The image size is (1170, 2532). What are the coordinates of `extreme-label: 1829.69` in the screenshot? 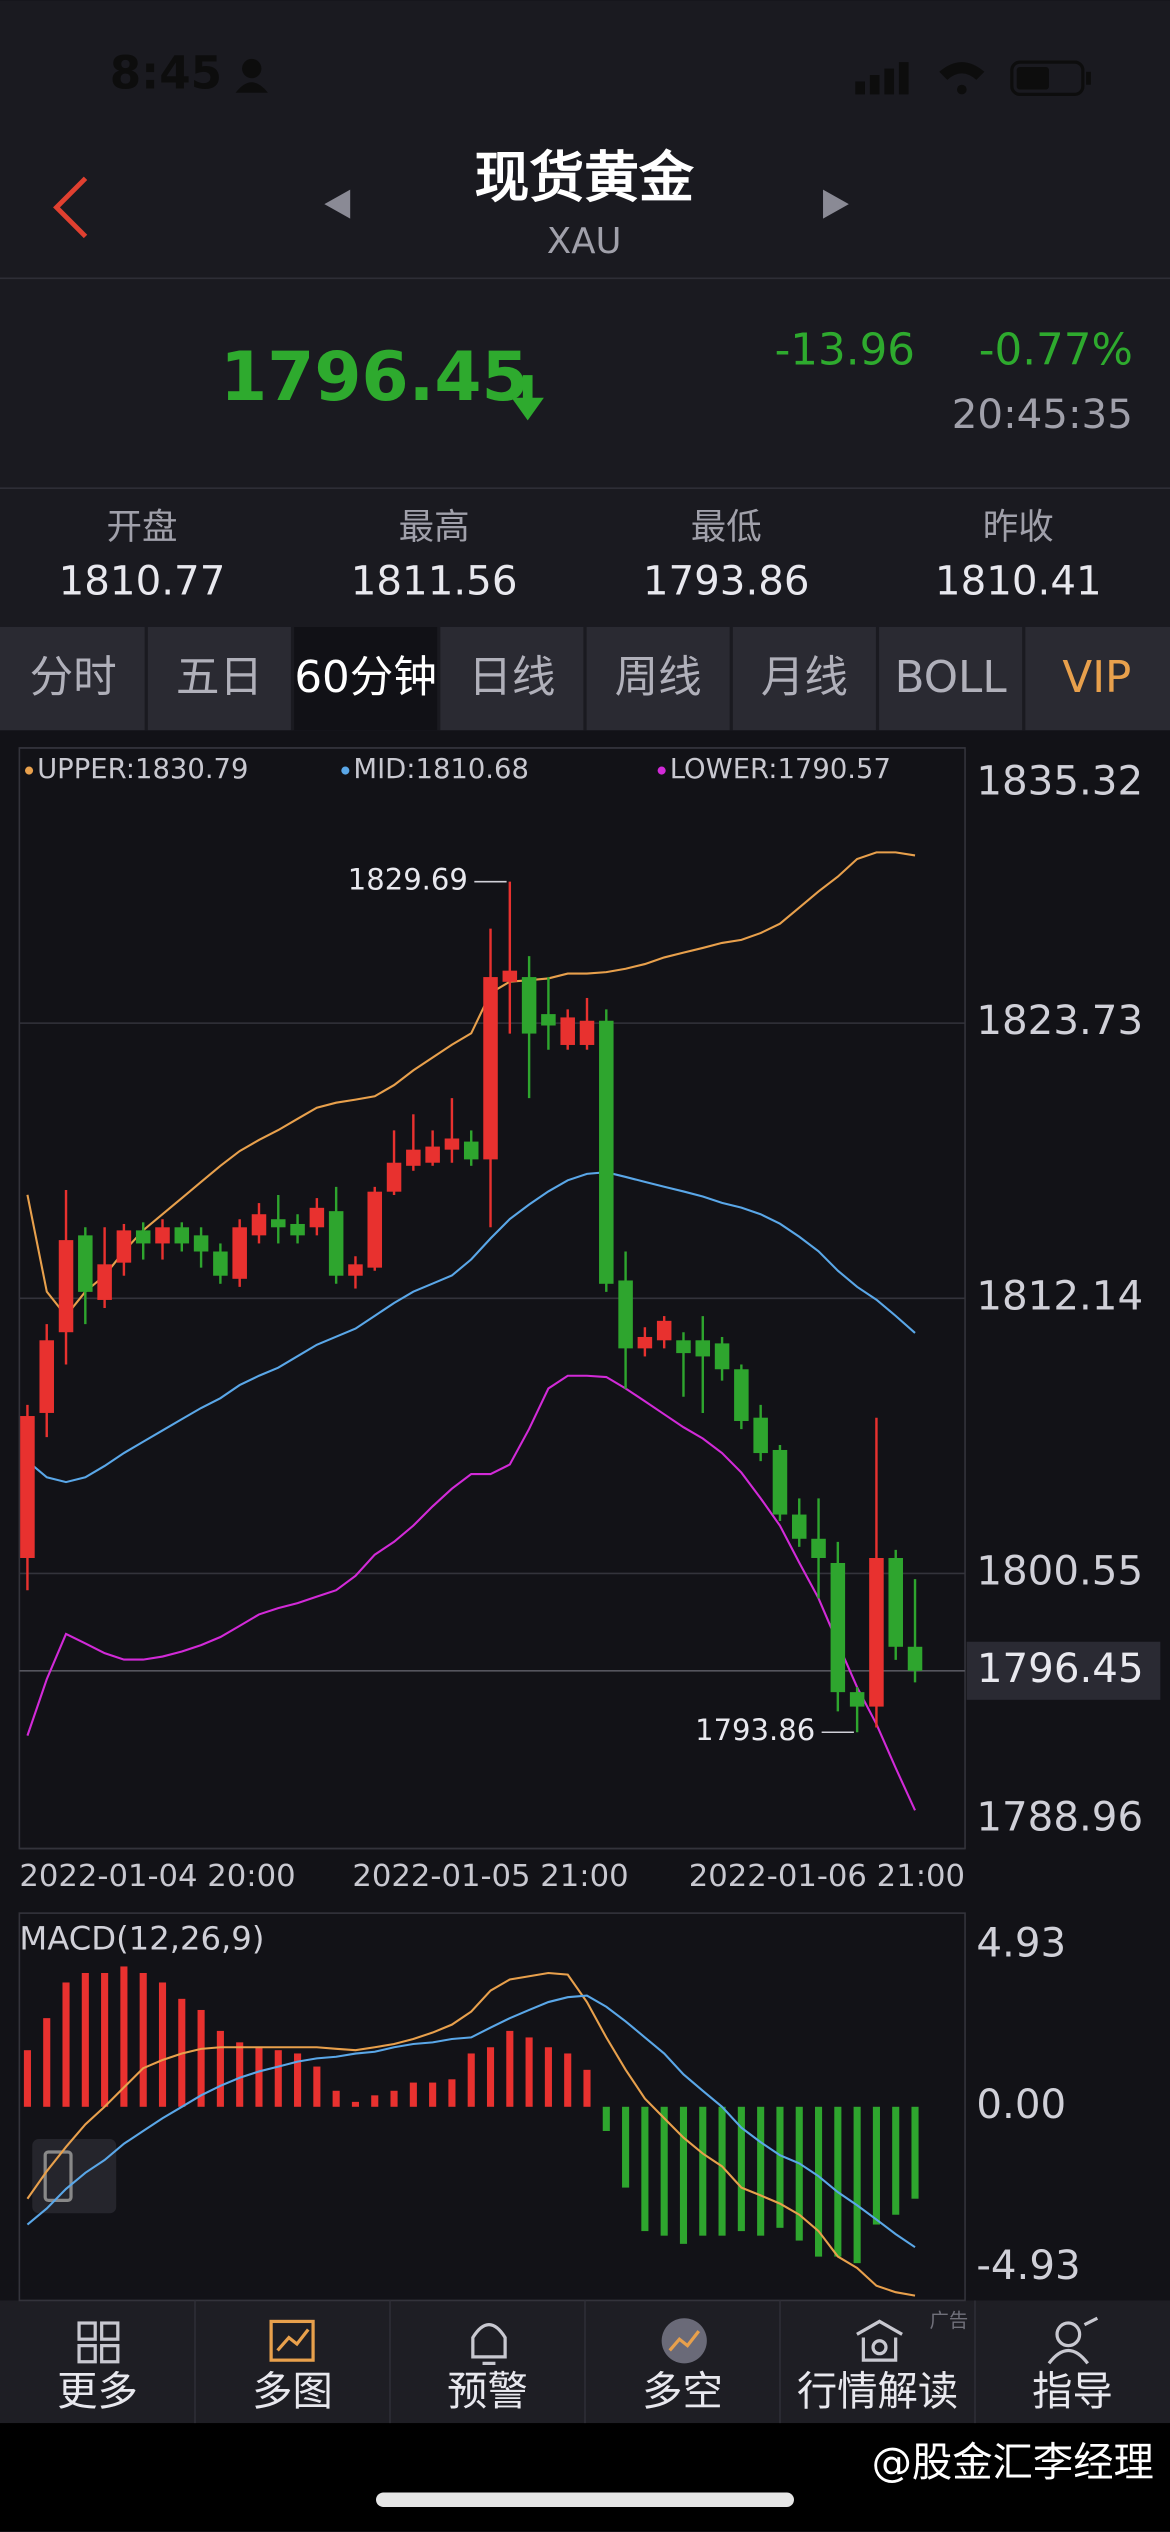 It's located at (408, 880).